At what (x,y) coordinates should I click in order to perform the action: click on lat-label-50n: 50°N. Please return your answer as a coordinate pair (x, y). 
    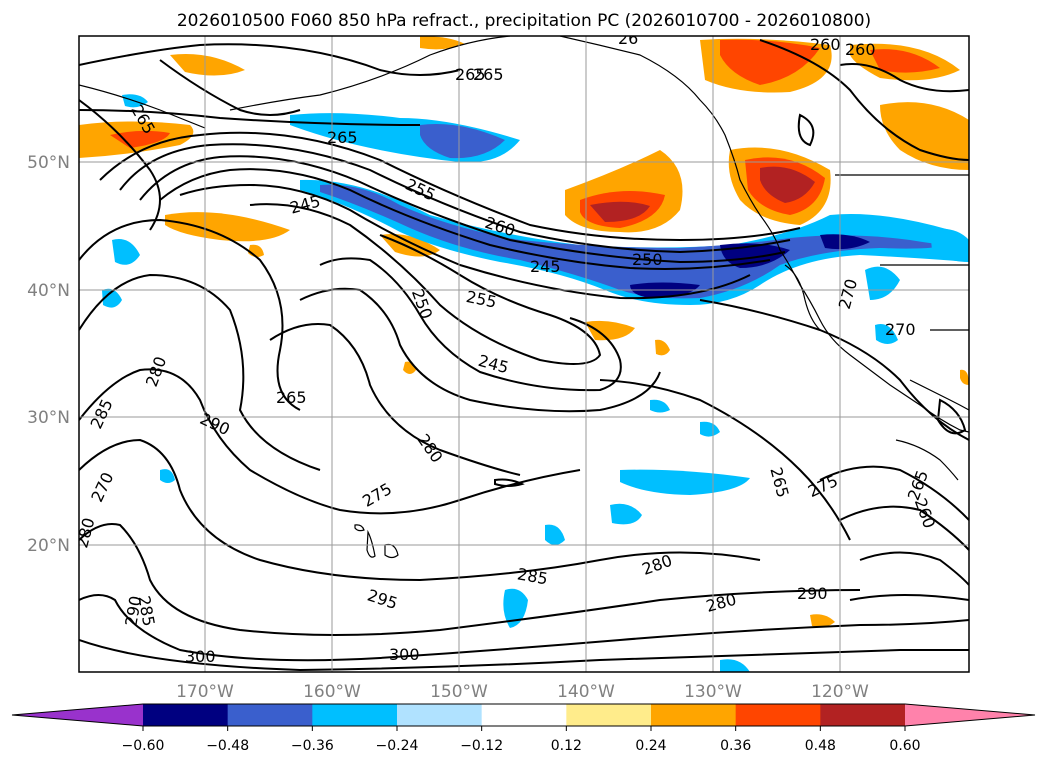
    Looking at the image, I should click on (48, 163).